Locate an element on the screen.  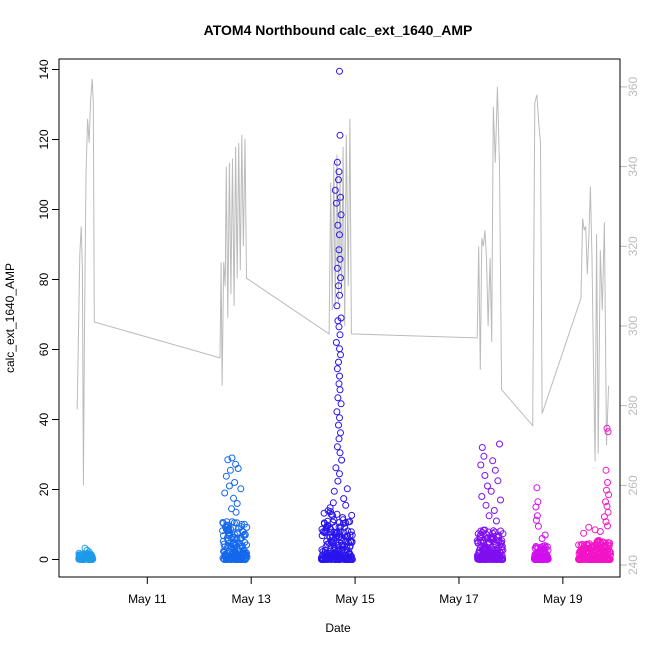
y-tick-label: 120 is located at coordinates (44, 139).